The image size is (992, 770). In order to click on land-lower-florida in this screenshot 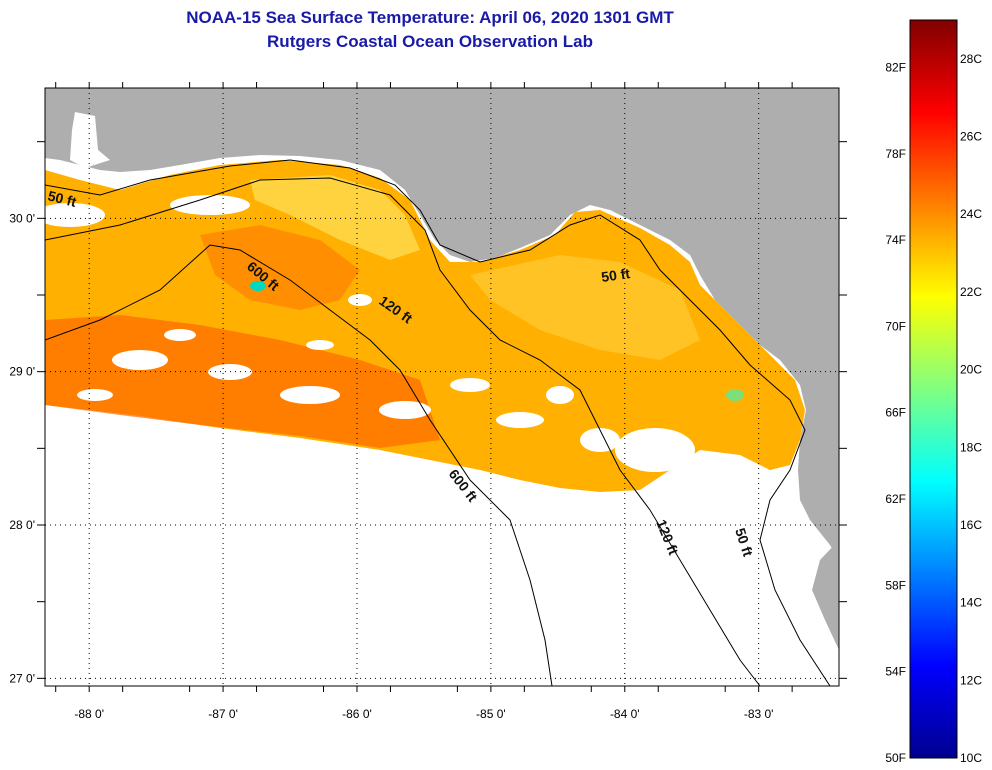, I will do `click(825, 595)`.